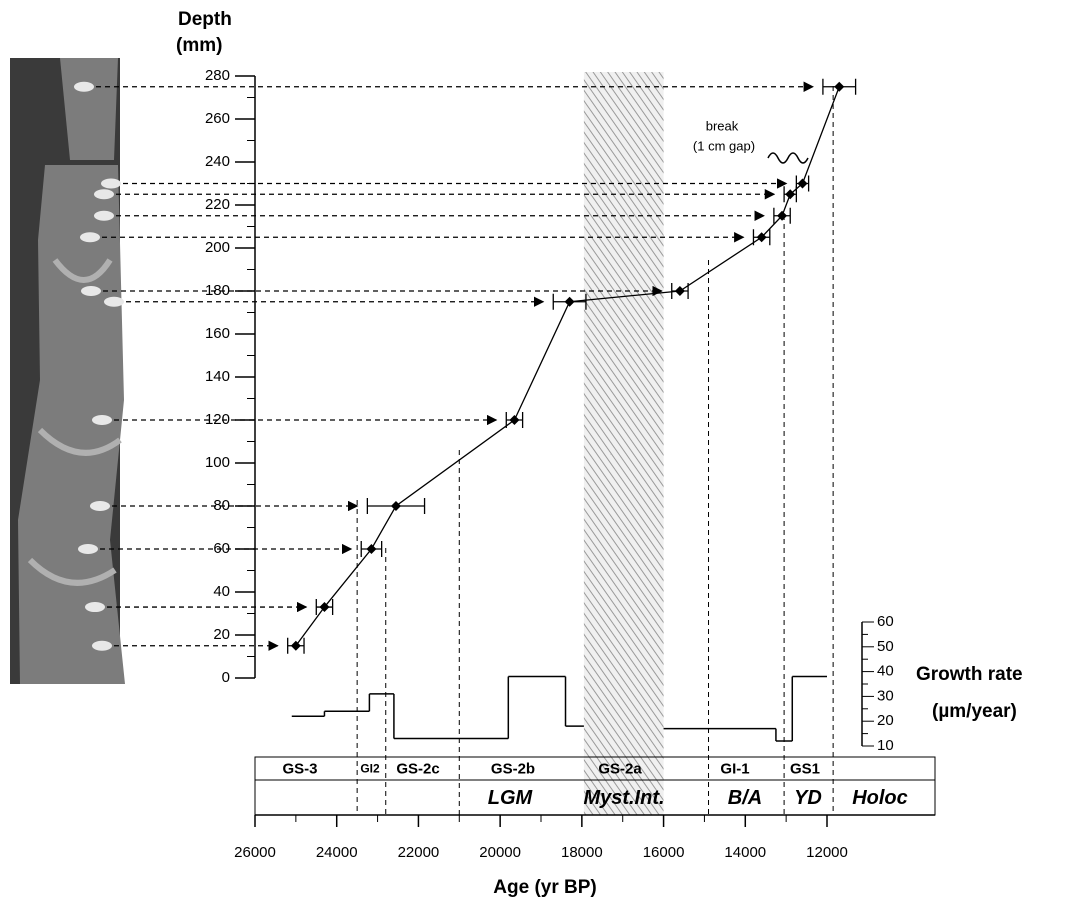  Describe the element at coordinates (745, 852) in the screenshot. I see `x-tick-label: 14000` at that location.